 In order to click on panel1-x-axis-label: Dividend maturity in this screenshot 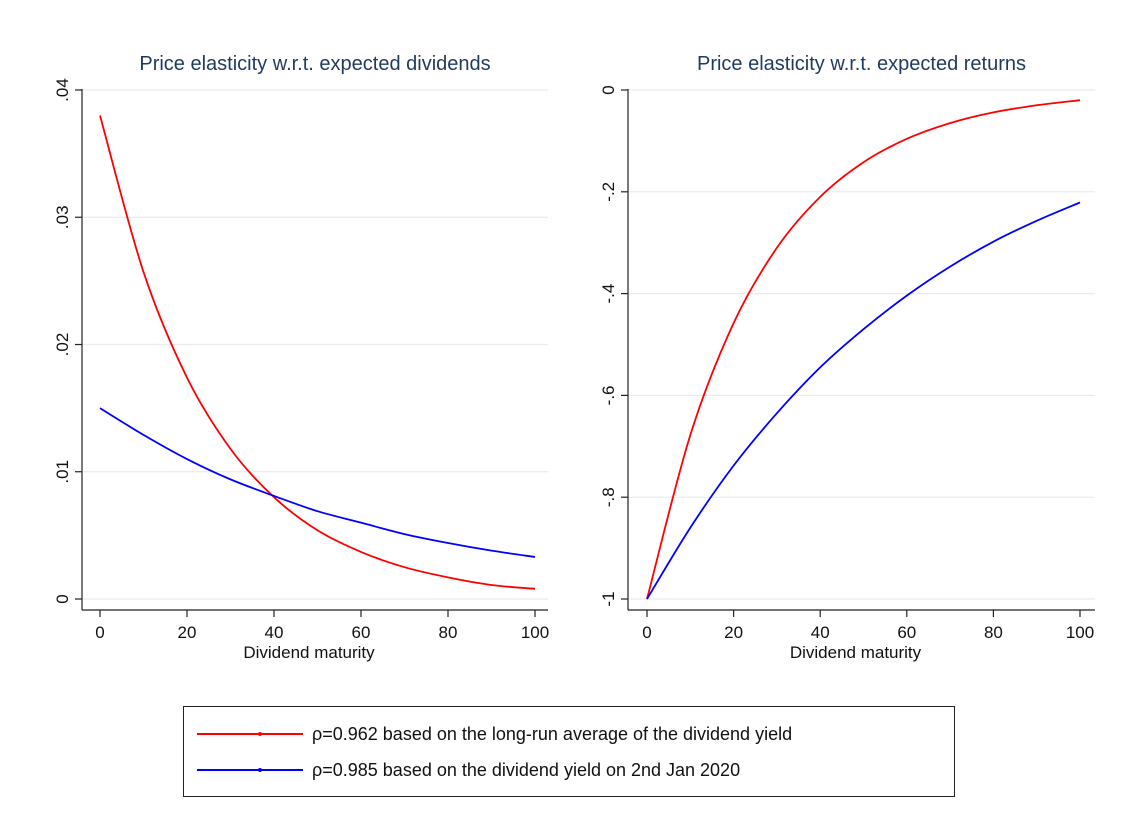, I will do `click(309, 652)`.